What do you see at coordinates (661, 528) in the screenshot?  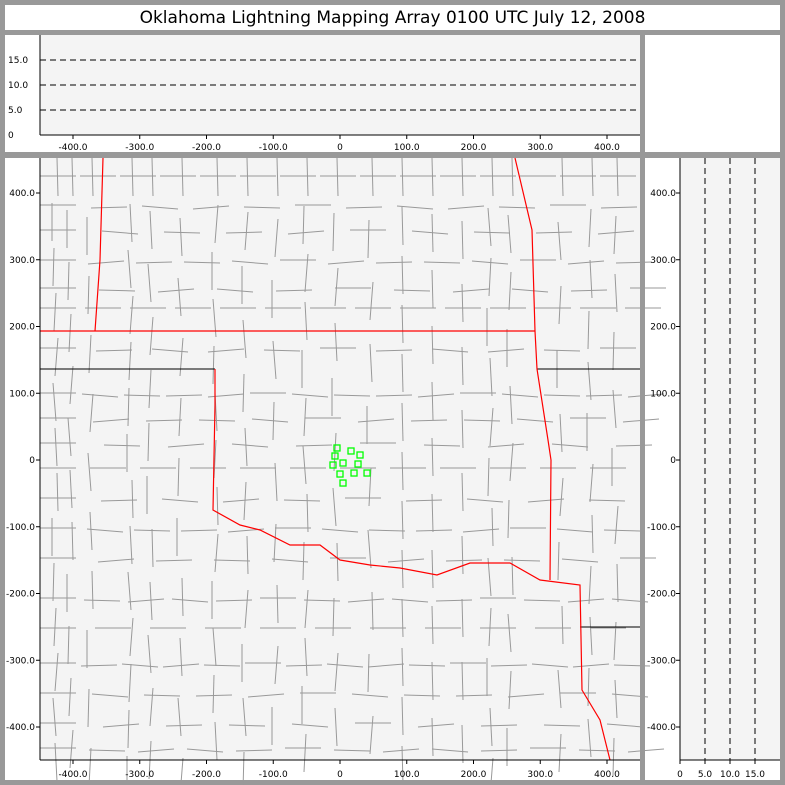 I see `y-tick-label: -100.0` at bounding box center [661, 528].